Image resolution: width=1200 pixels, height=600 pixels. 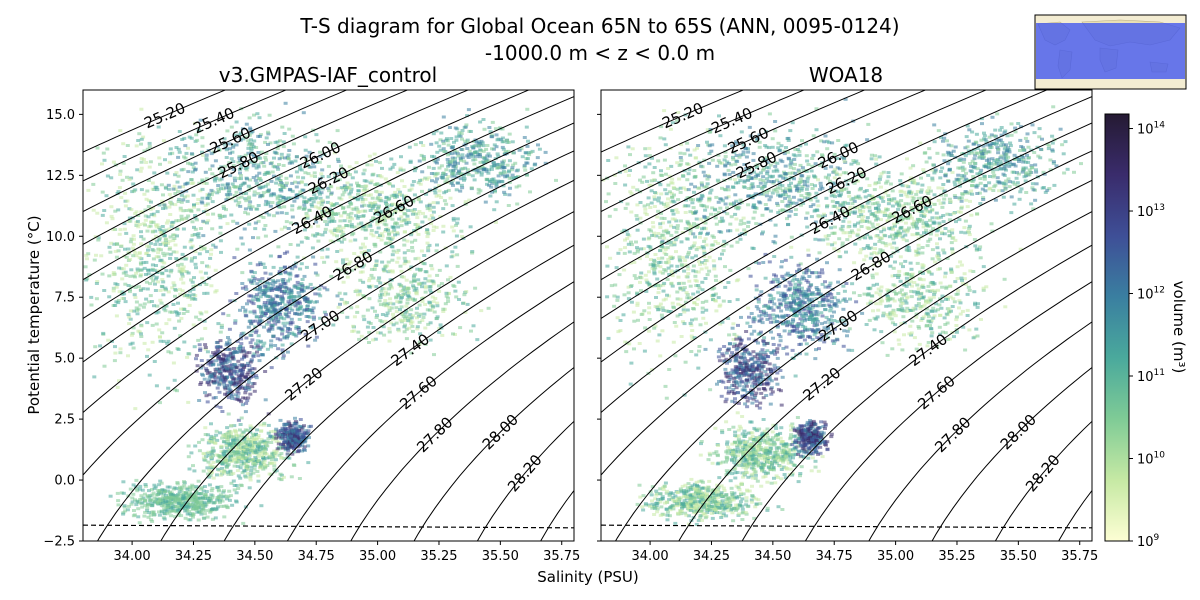 I want to click on y-tick-label: 0.0, so click(x=64, y=481).